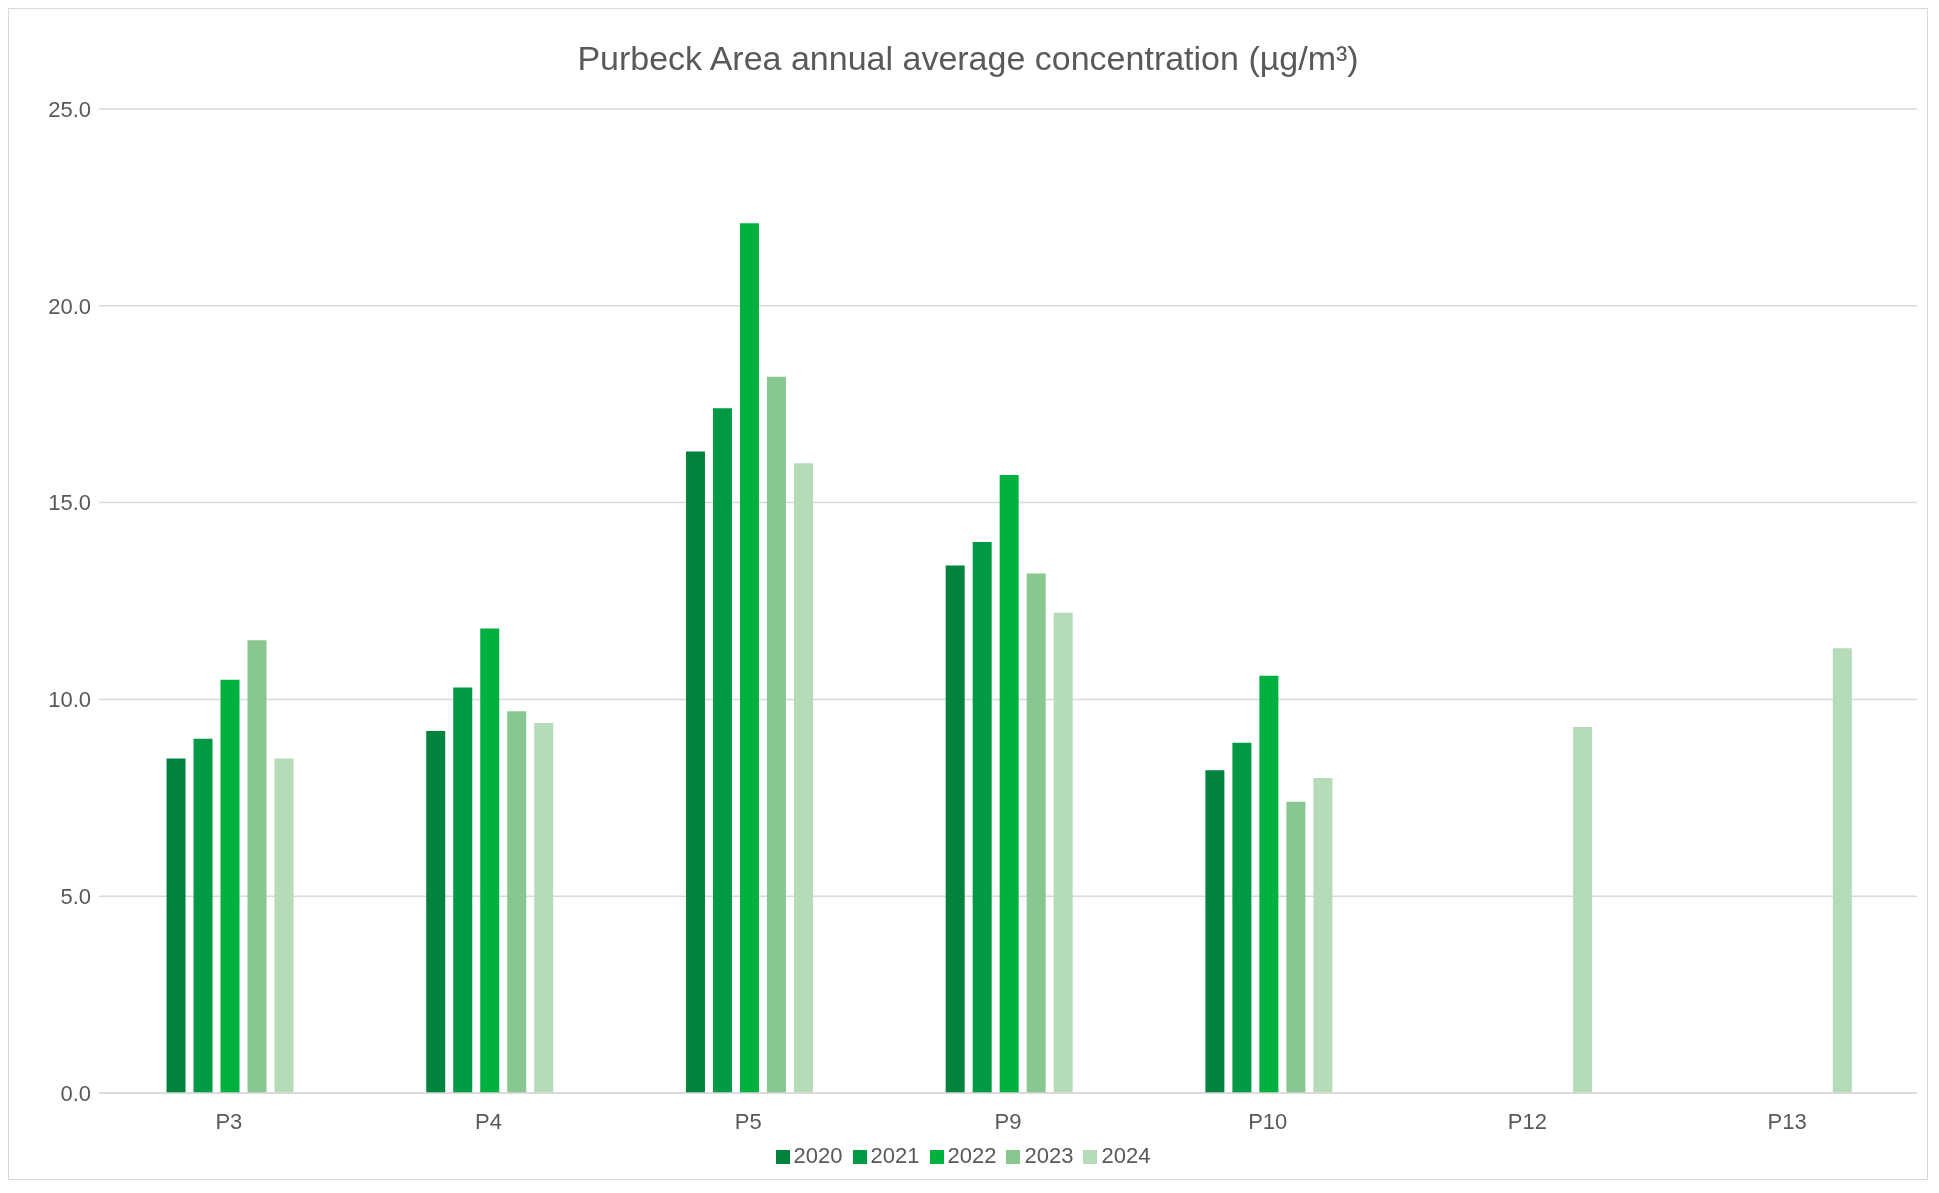  I want to click on y-tick-label: 0.0, so click(75, 1093).